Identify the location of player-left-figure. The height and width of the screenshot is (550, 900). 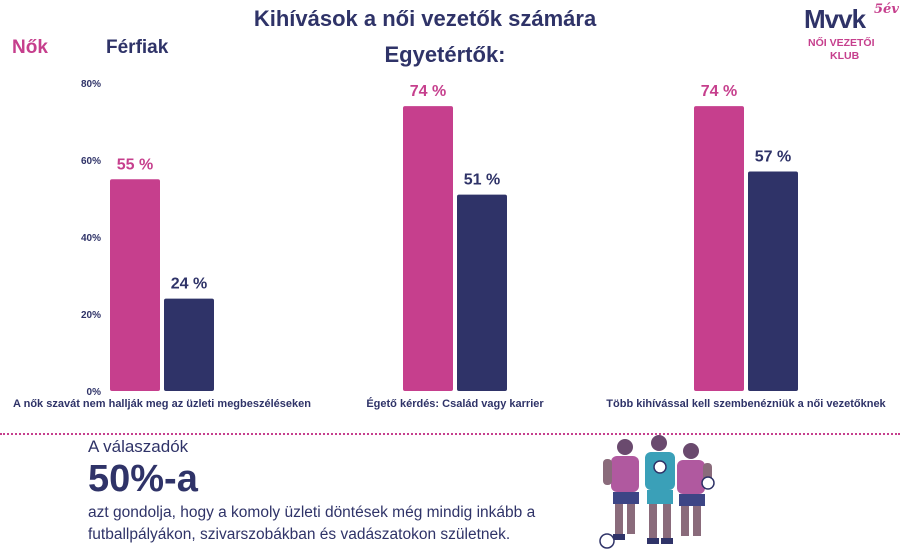
(619, 494).